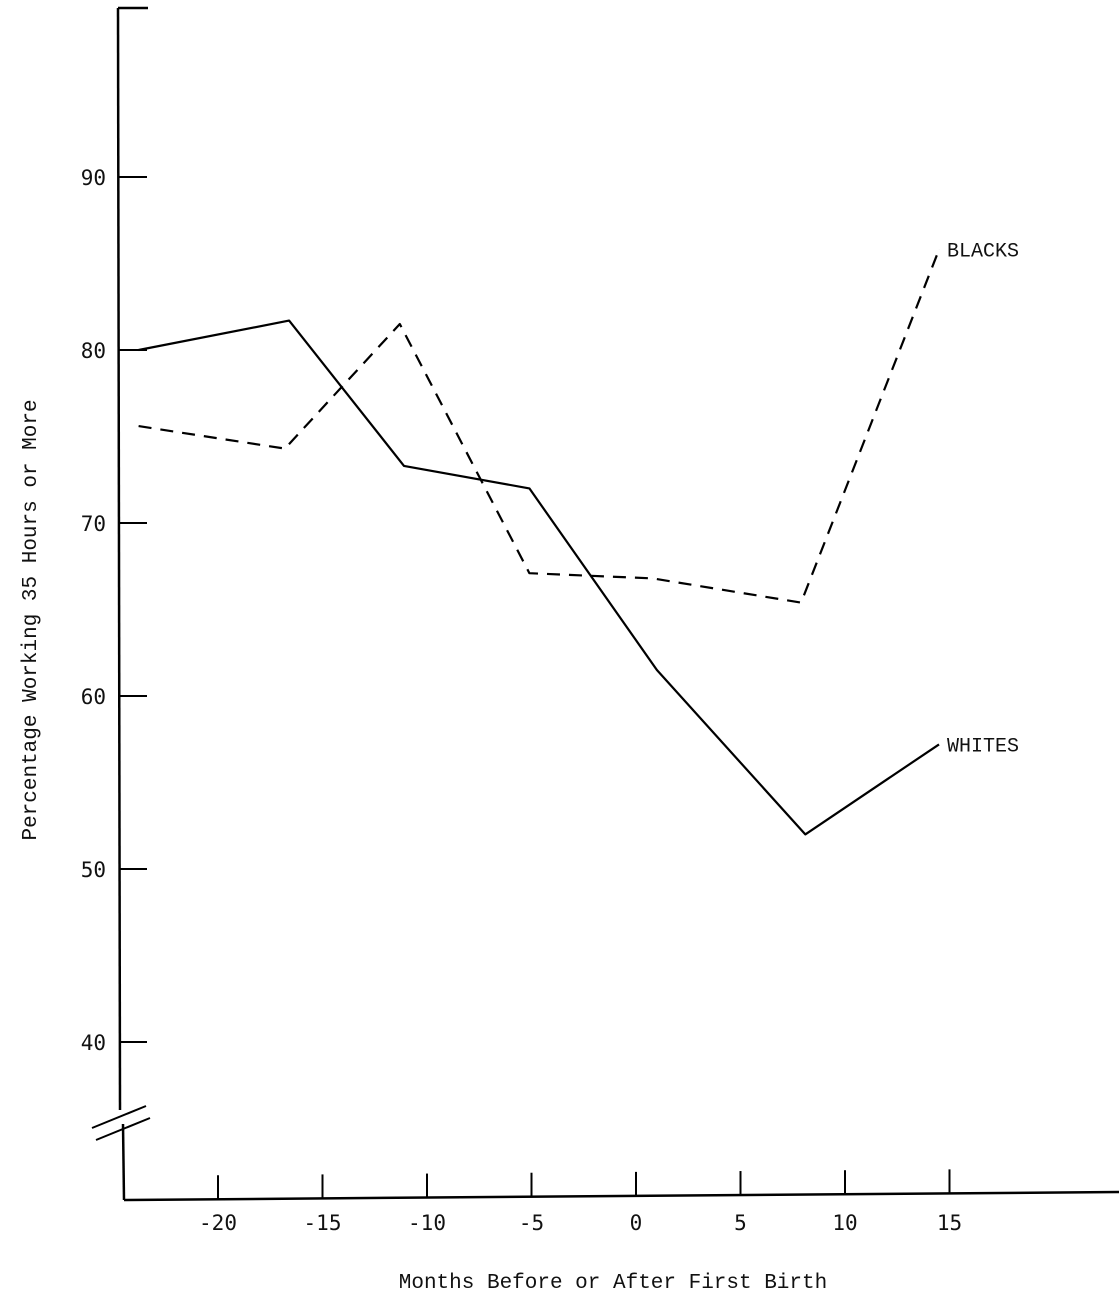 Image resolution: width=1119 pixels, height=1296 pixels. I want to click on series-label-whites: WHITES, so click(983, 746).